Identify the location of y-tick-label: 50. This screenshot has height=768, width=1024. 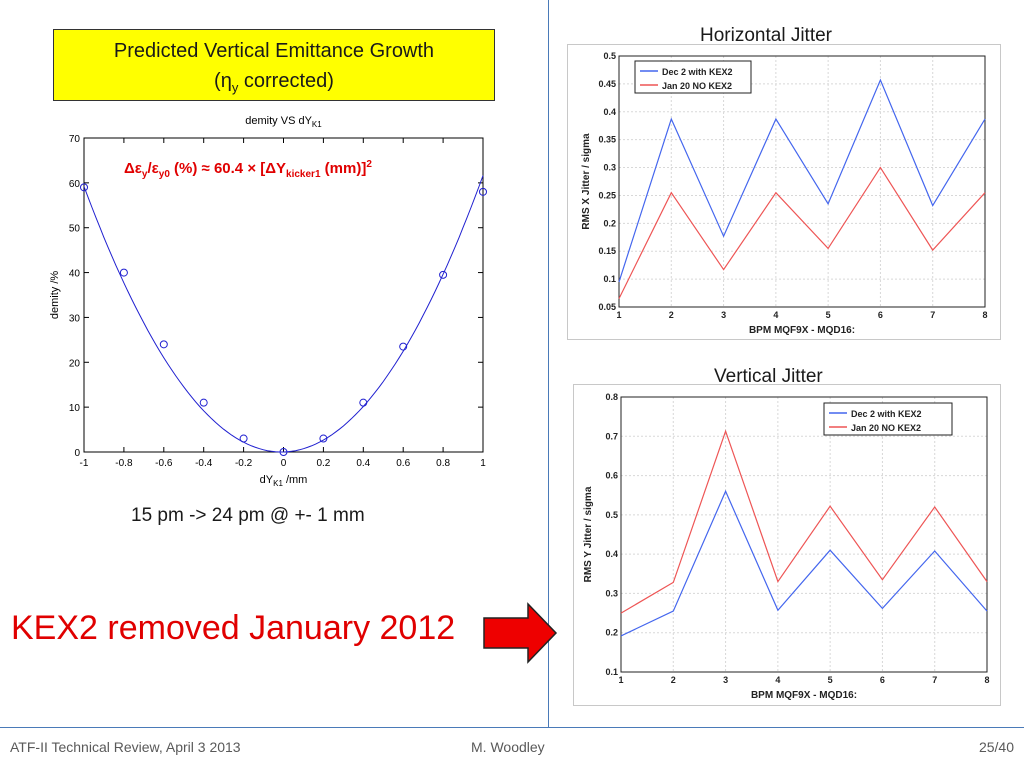
(75, 229).